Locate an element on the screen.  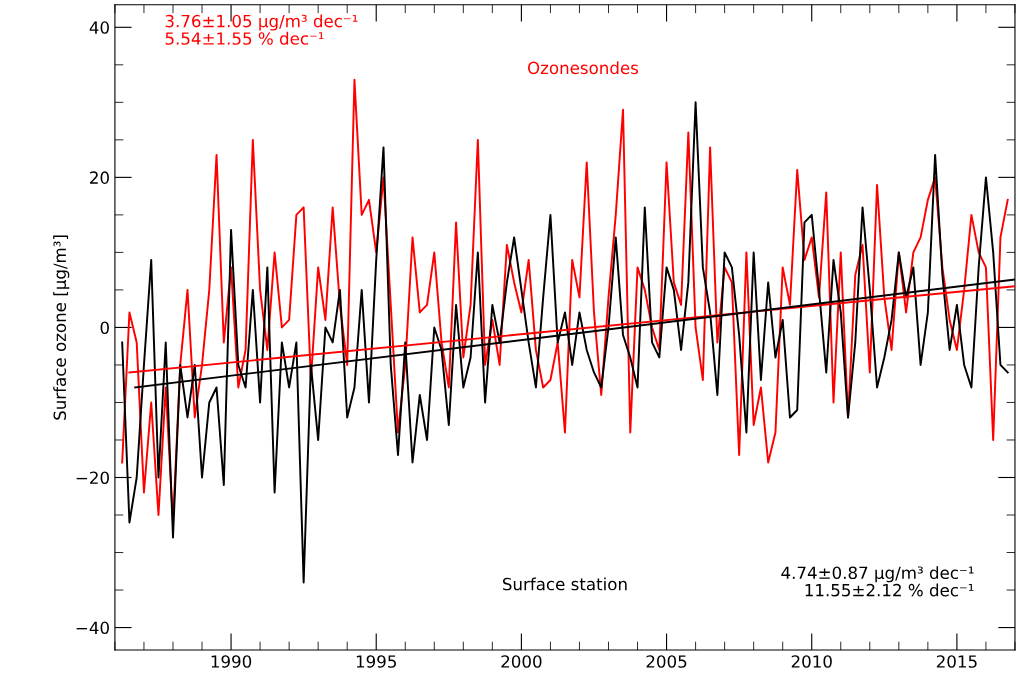
annotation: 4.74±0.87 μg/m³ dec⁻¹ 11.55±2.12 % dec⁻¹ is located at coordinates (877, 581).